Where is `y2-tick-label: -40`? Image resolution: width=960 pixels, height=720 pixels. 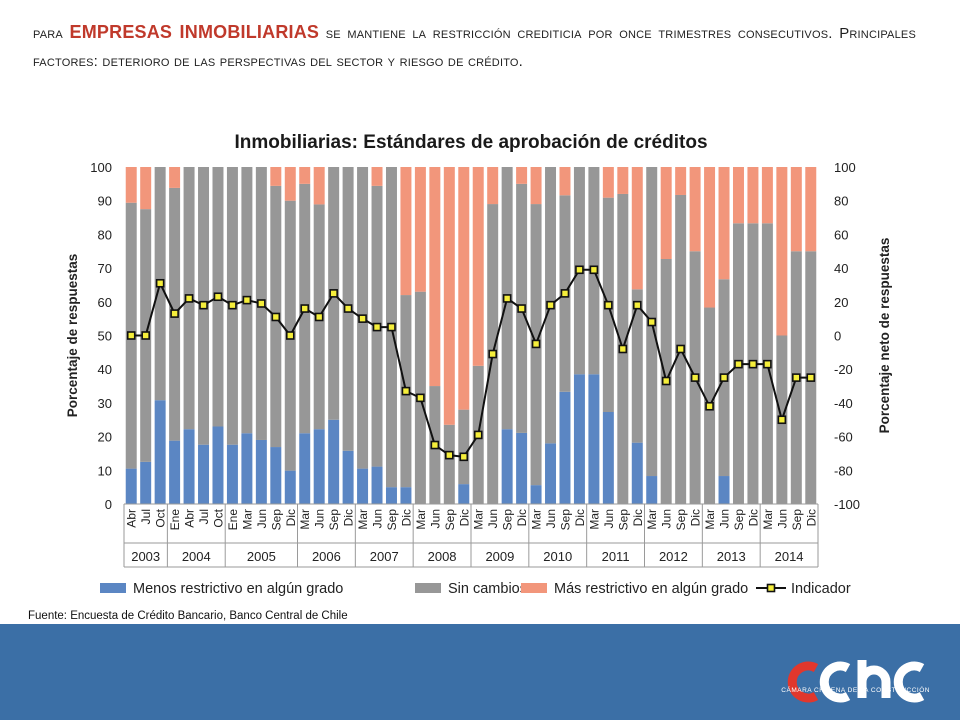 y2-tick-label: -40 is located at coordinates (843, 403).